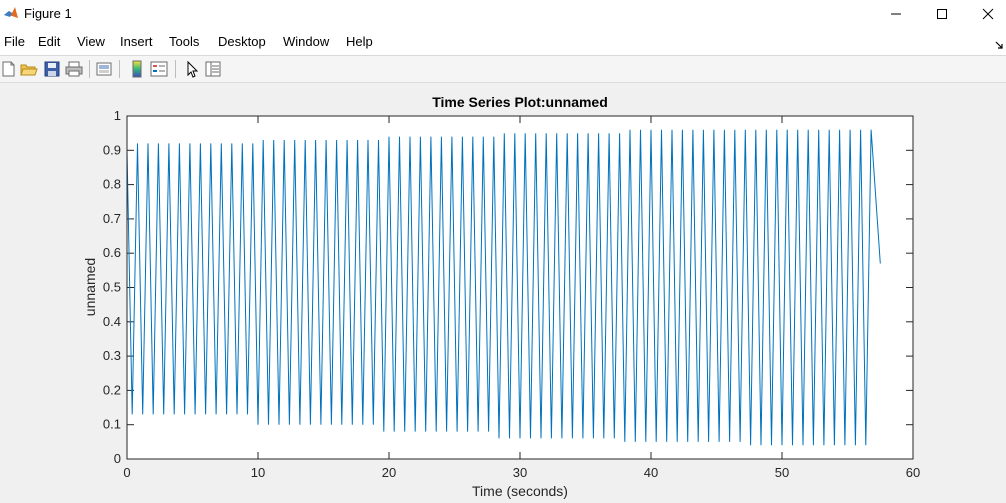  Describe the element at coordinates (306, 41) in the screenshot. I see `menu-window: Window` at that location.